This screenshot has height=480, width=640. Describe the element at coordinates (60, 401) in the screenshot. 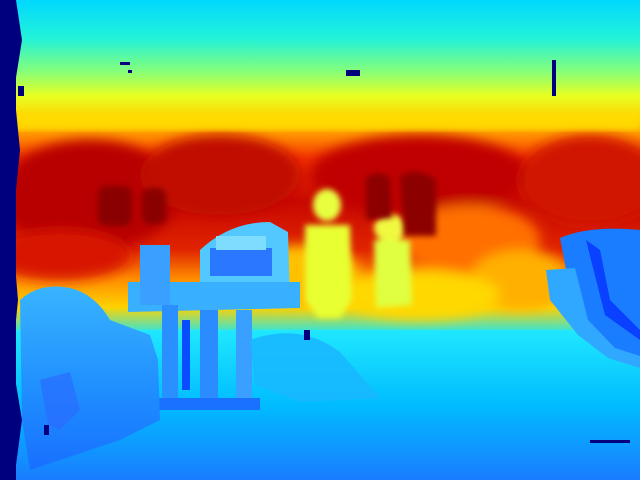

I see `foreground-left-shadow` at that location.